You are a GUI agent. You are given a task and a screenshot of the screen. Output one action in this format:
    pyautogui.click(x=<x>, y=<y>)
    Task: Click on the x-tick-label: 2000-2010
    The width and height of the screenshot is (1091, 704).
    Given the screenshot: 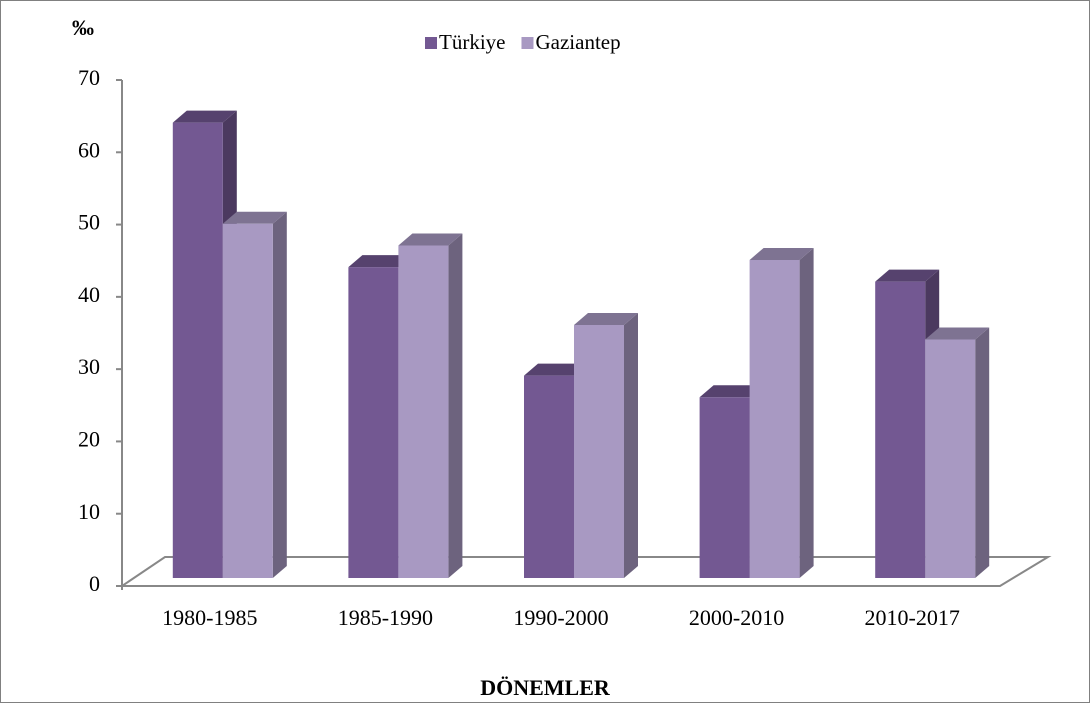 What is the action you would take?
    pyautogui.click(x=736, y=617)
    